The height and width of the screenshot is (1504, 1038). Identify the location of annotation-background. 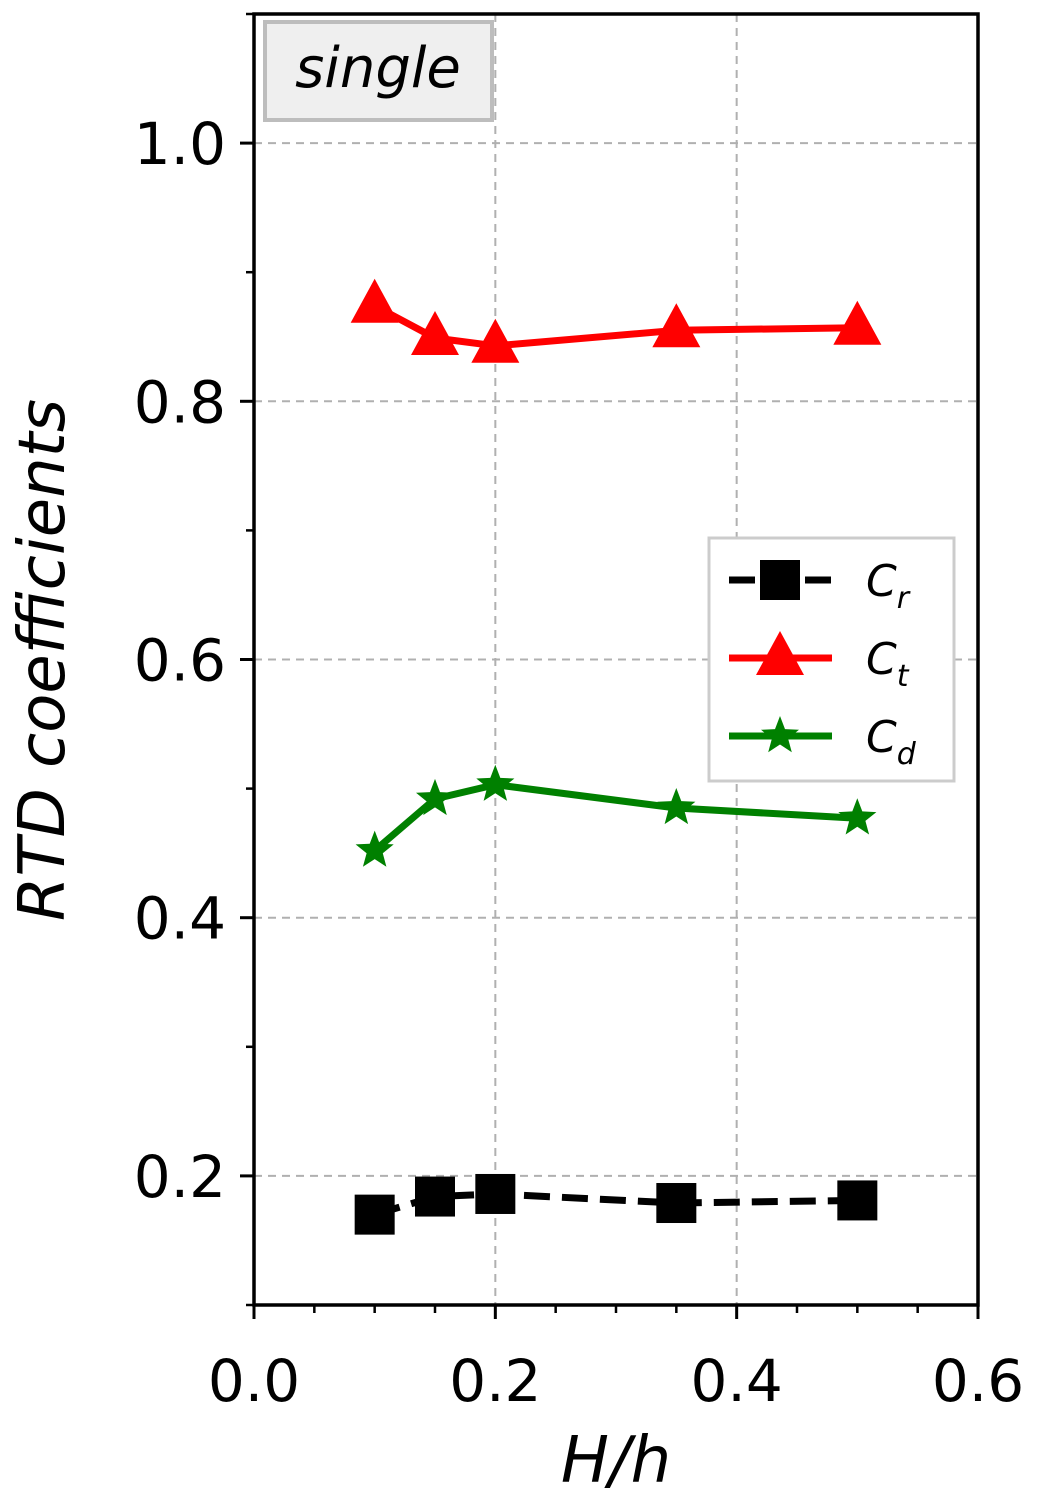
(378, 71).